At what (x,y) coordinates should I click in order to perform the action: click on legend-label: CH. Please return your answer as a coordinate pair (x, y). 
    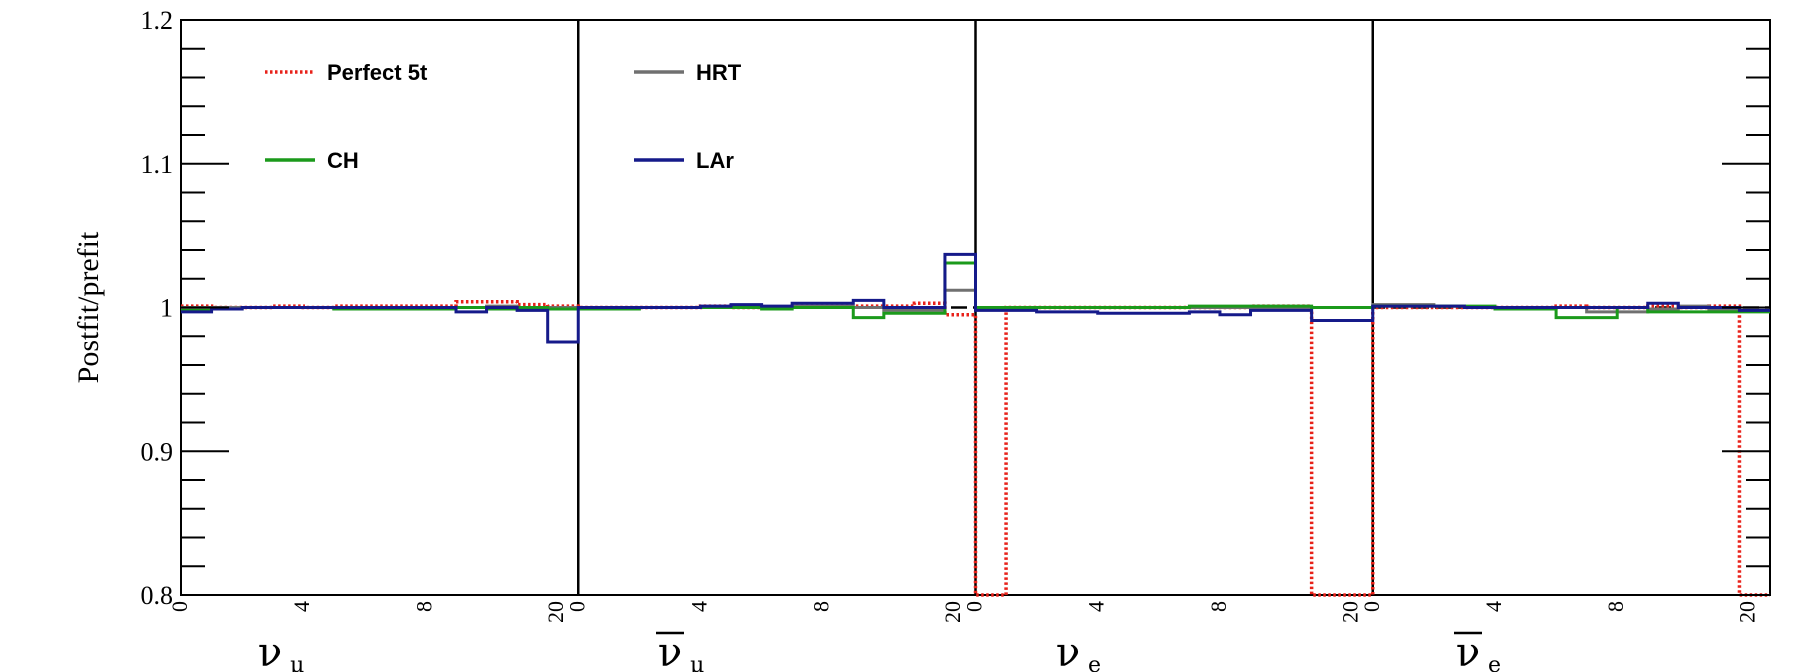
    Looking at the image, I should click on (343, 160).